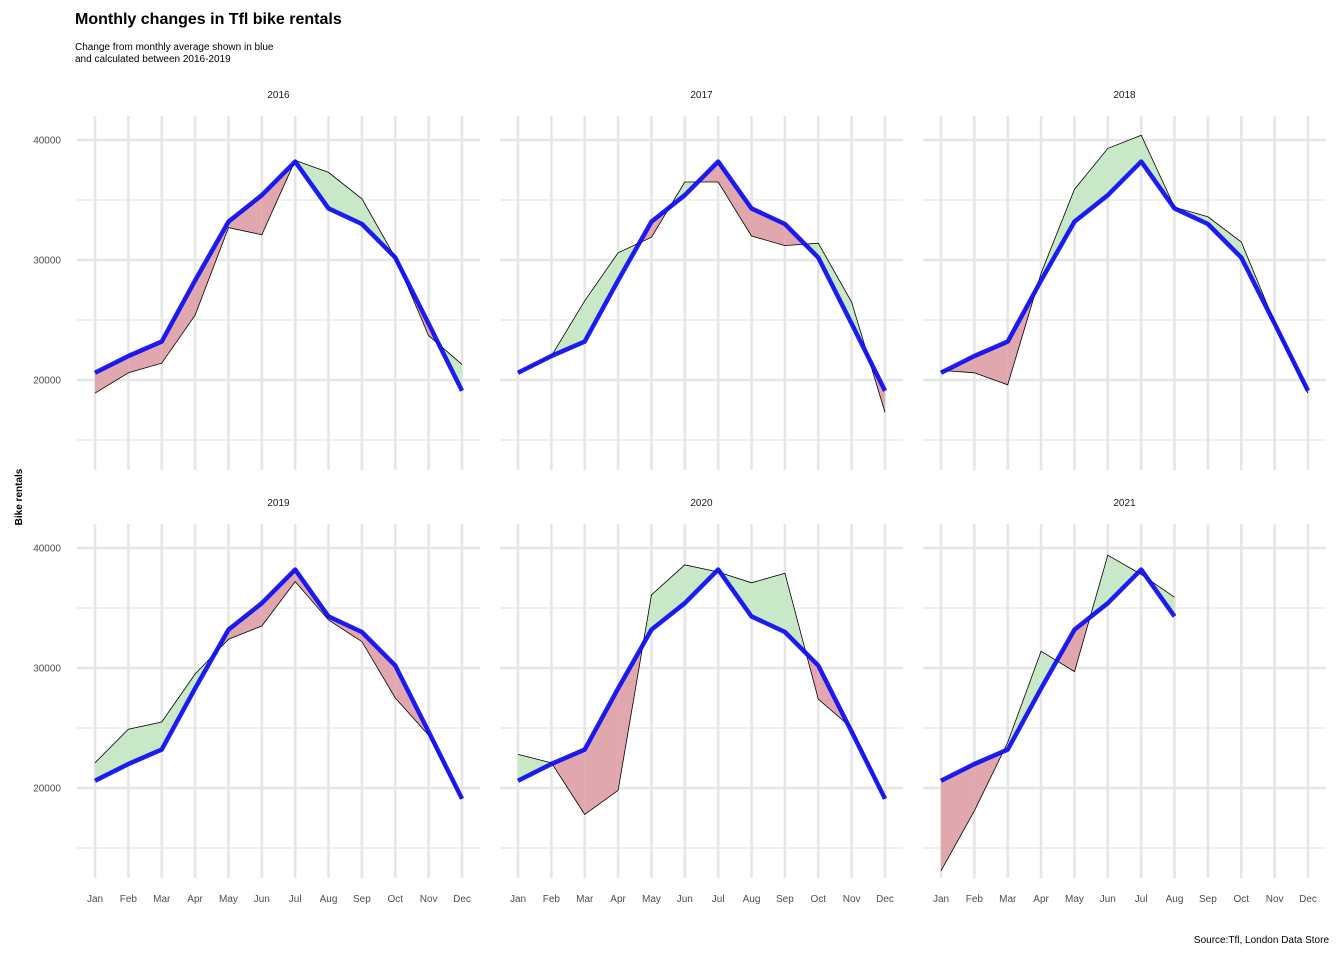 The width and height of the screenshot is (1344, 960). Describe the element at coordinates (278, 503) in the screenshot. I see `facet-label: 2019` at that location.